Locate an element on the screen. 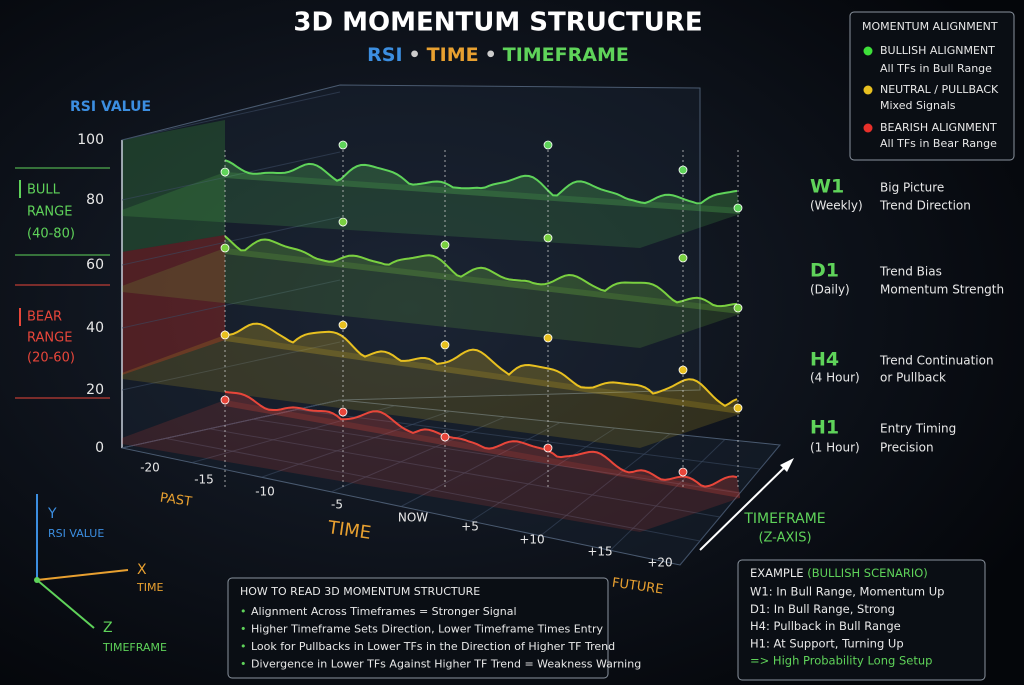 The width and height of the screenshot is (1024, 685). x-tick-label: -5 is located at coordinates (337, 505).